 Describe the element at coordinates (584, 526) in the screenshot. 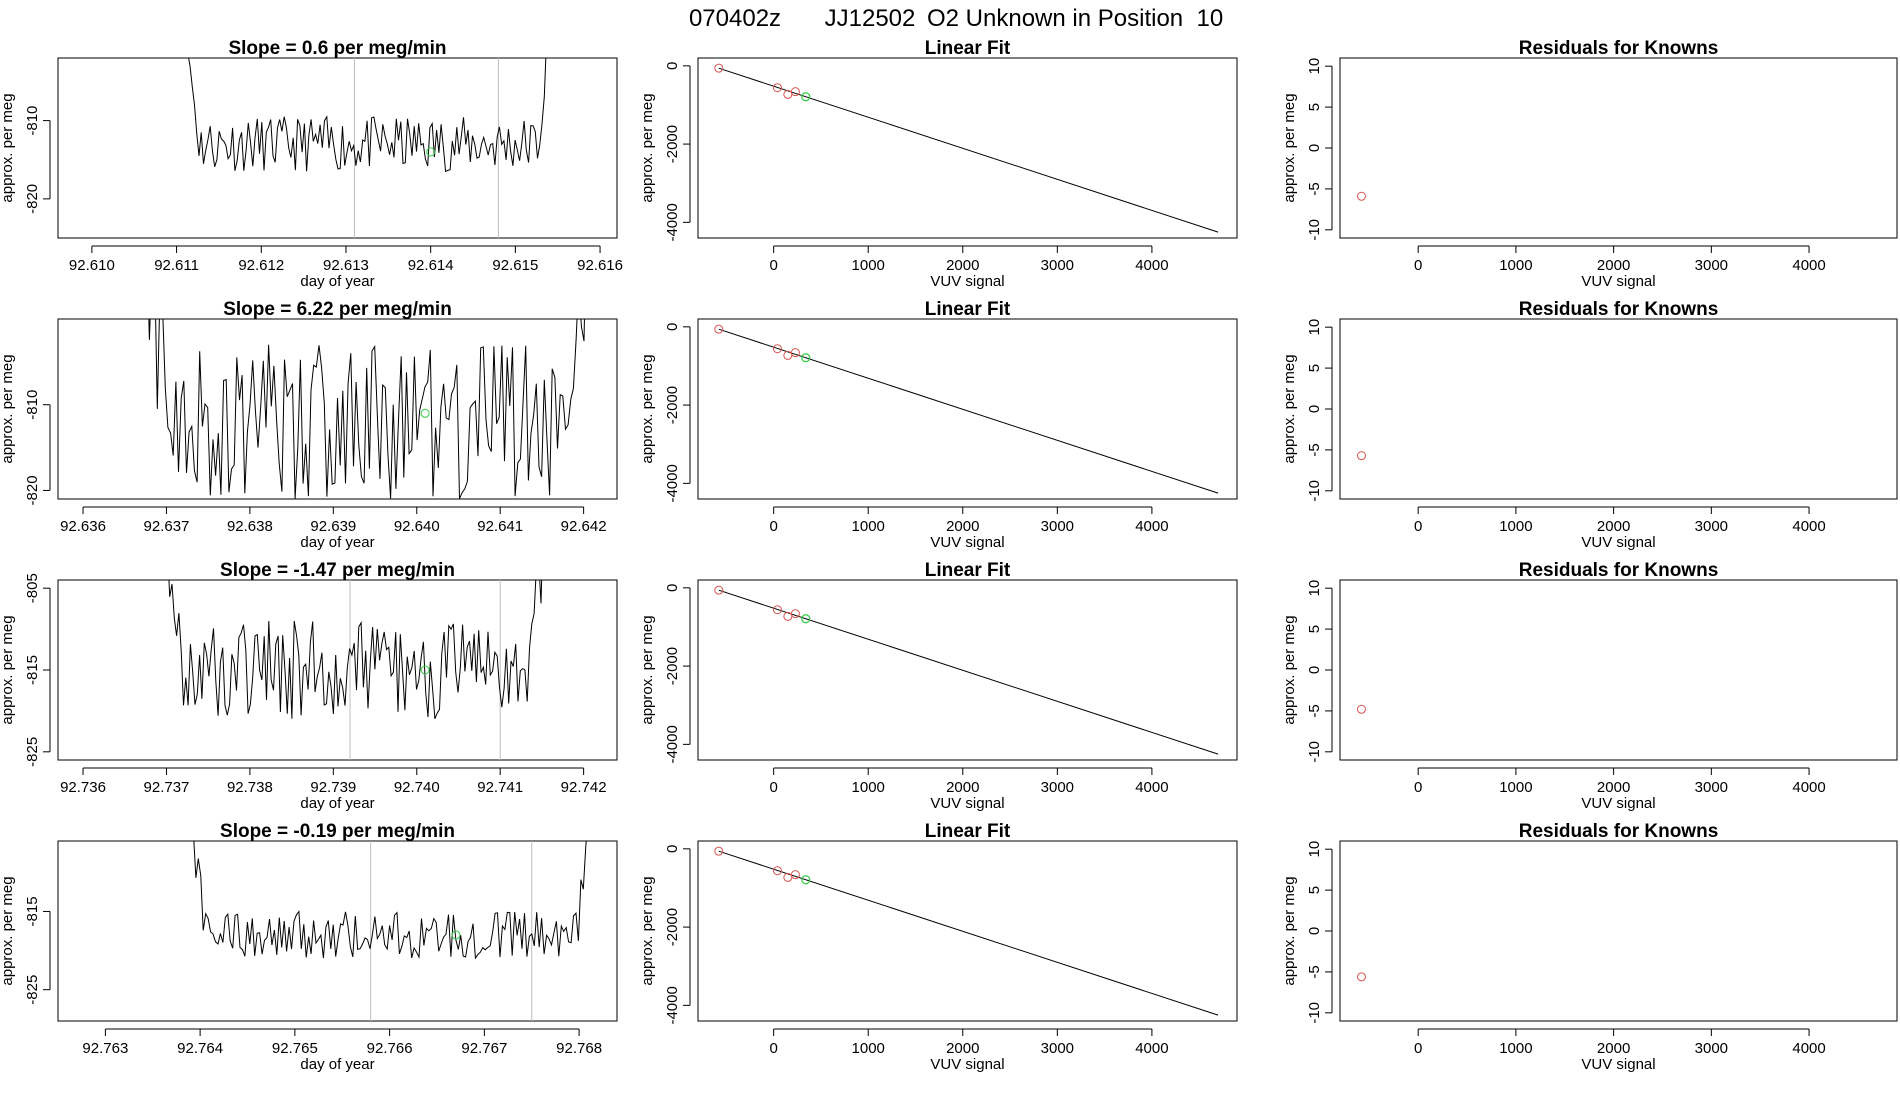

I see `x-tick-label: 92.642` at that location.